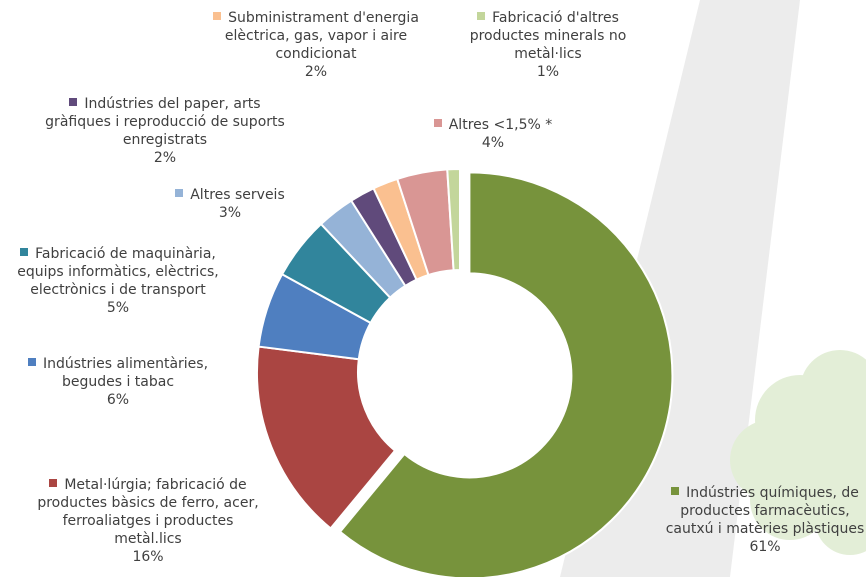  Describe the element at coordinates (237, 195) in the screenshot. I see `category-label: Altres serveis` at that location.